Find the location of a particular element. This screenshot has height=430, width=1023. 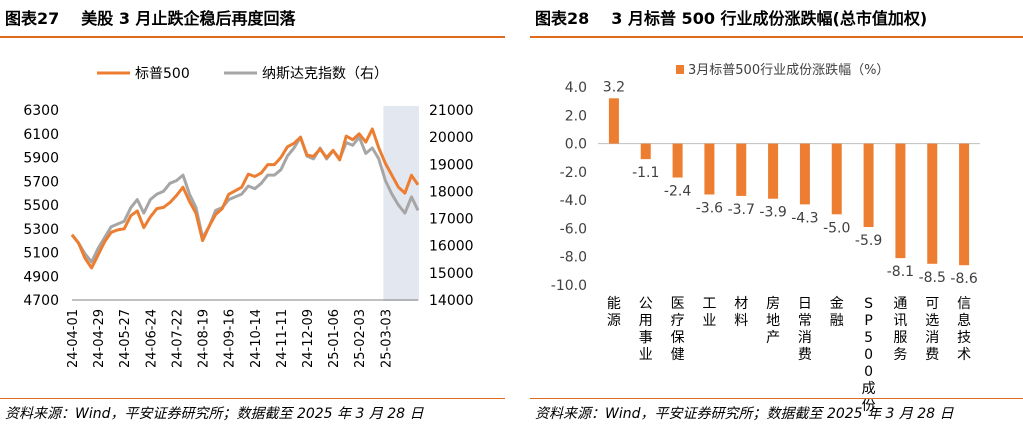

bar-value-label: -5.0 is located at coordinates (836, 228).